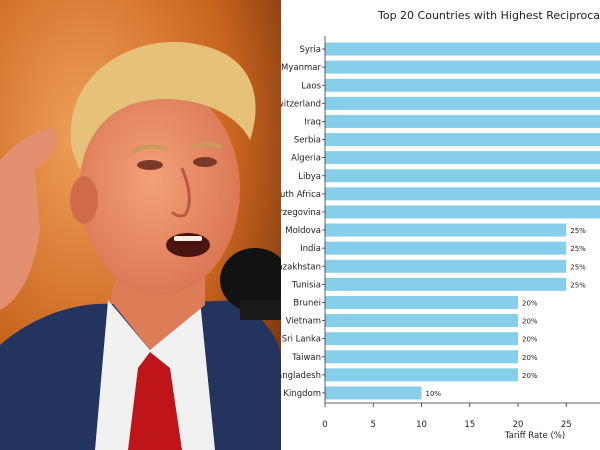  What do you see at coordinates (310, 249) in the screenshot?
I see `category-label: India` at bounding box center [310, 249].